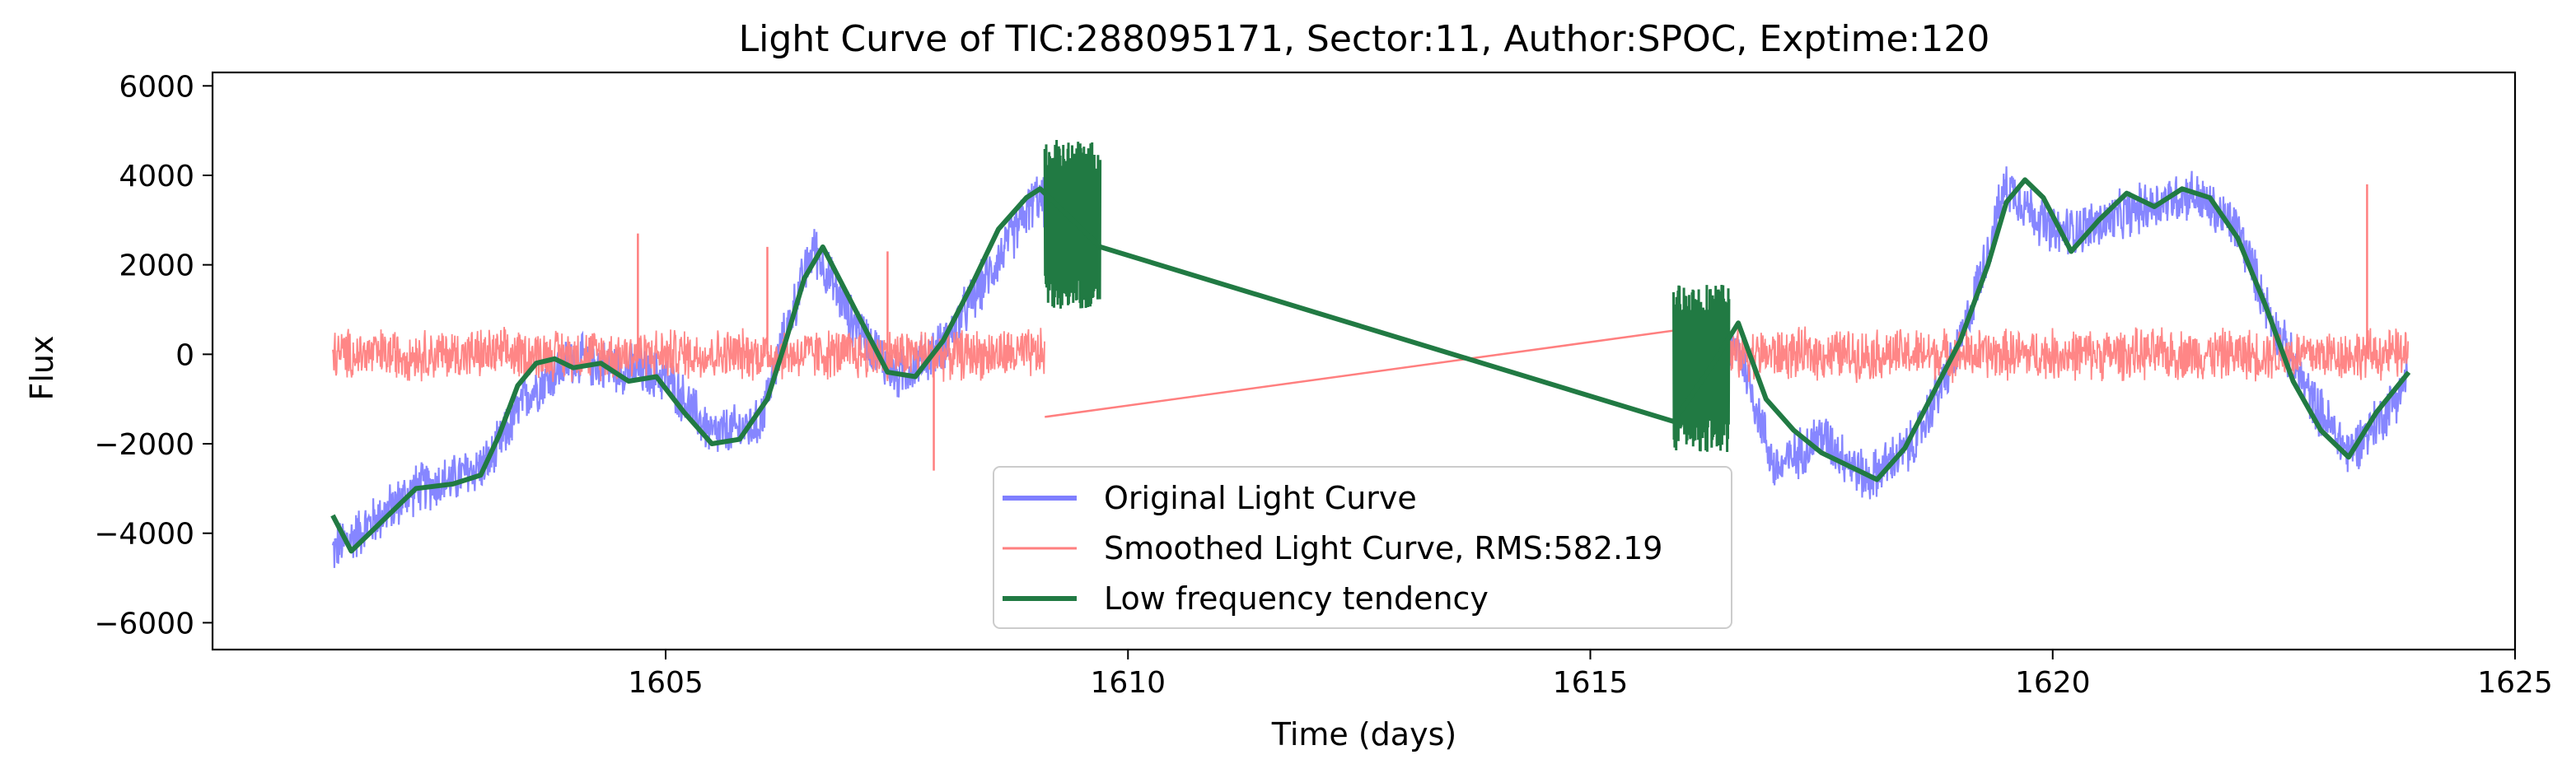  I want to click on x-tick-label: 1625, so click(2515, 683).